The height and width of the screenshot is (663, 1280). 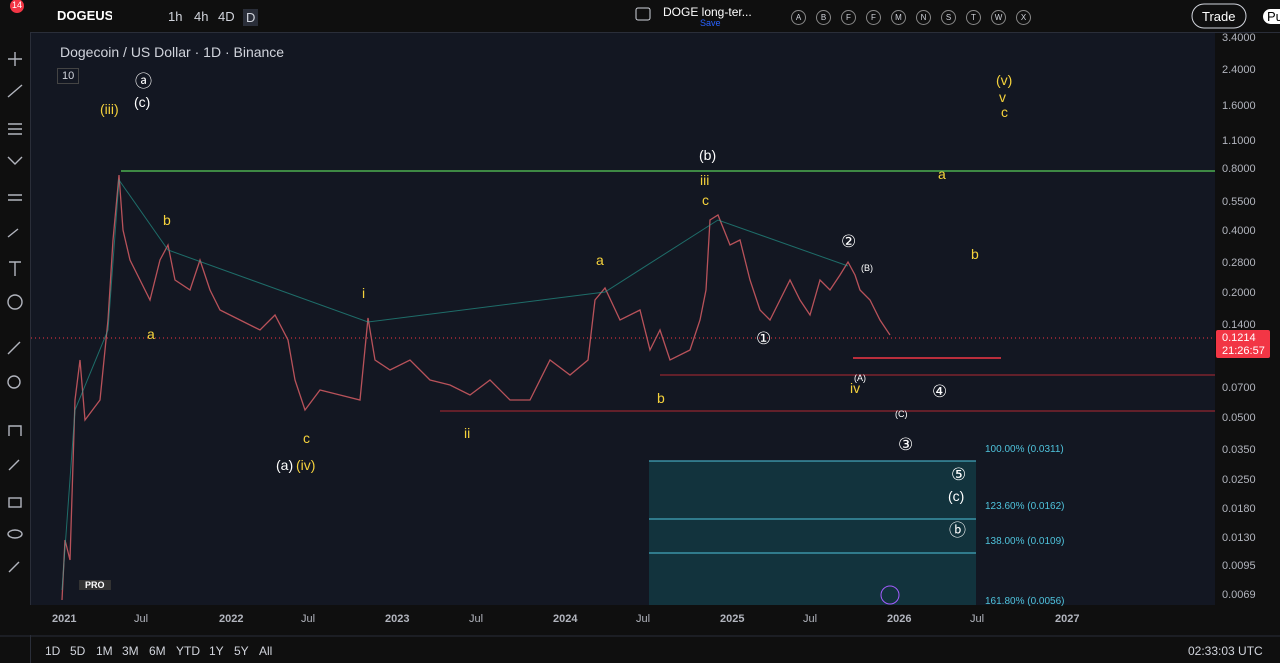 What do you see at coordinates (130, 651) in the screenshot?
I see `range-button: 3M` at bounding box center [130, 651].